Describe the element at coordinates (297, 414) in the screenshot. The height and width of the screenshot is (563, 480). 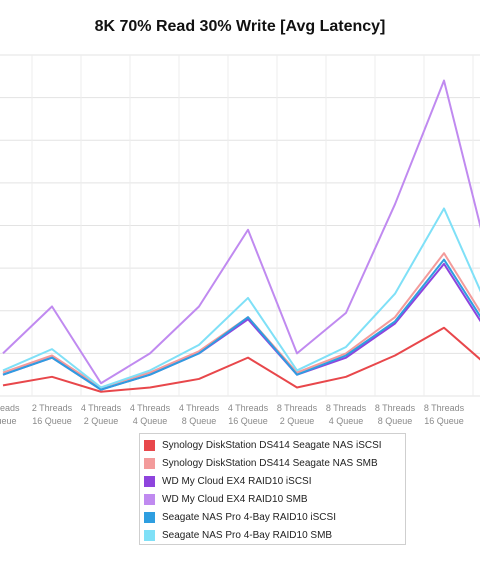
I see `x-tick-label: 8 Threads 2 Queue` at that location.